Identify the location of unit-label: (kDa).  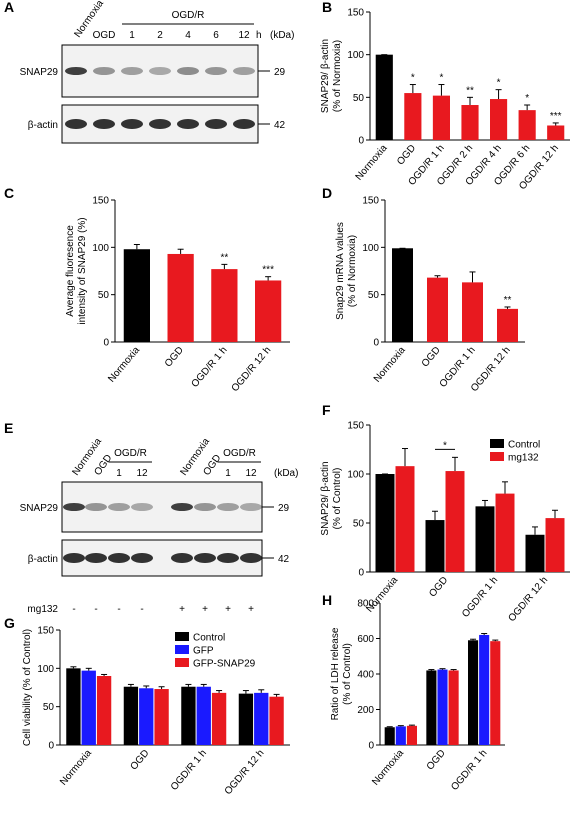
(286, 473).